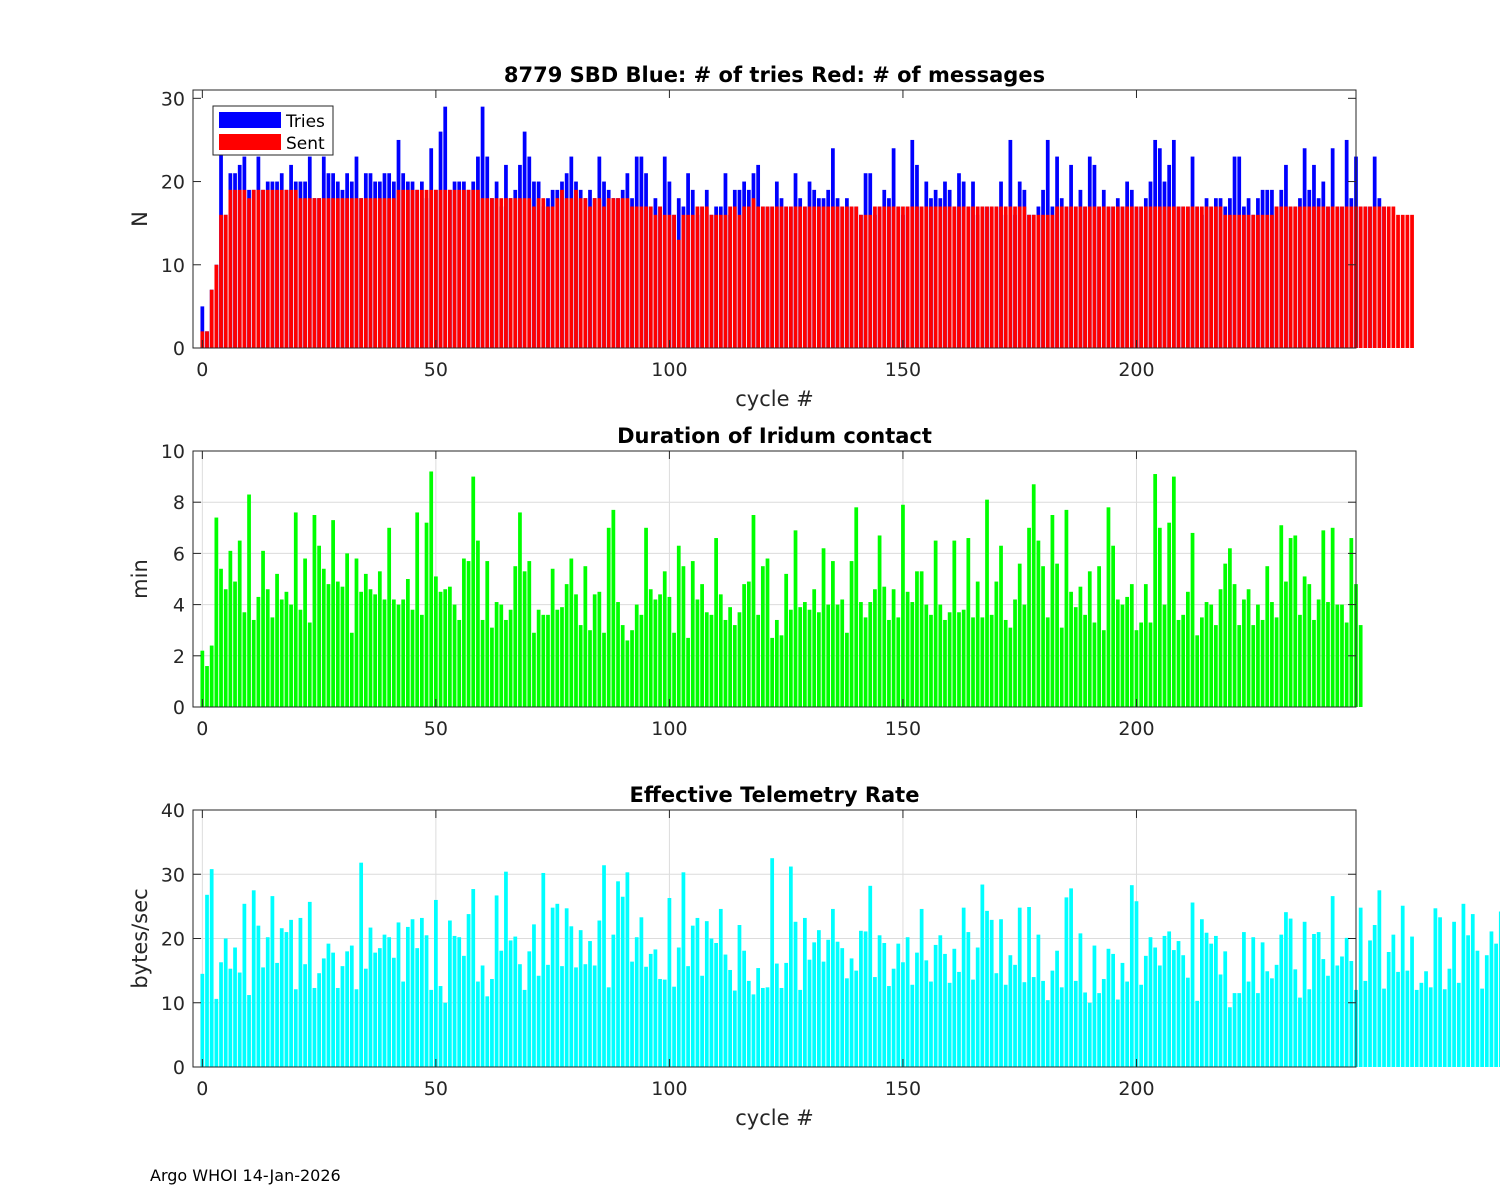  What do you see at coordinates (202, 370) in the screenshot?
I see `x-tick-label: 0` at bounding box center [202, 370].